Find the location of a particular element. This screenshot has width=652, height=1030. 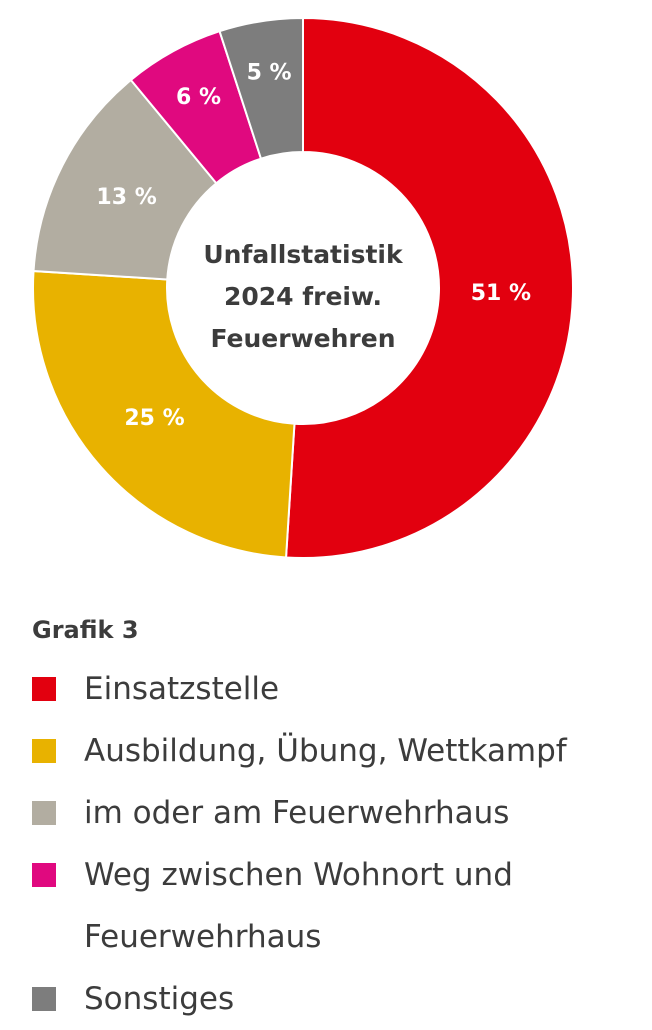

slice-label-sonstiges: 5 % is located at coordinates (269, 73).